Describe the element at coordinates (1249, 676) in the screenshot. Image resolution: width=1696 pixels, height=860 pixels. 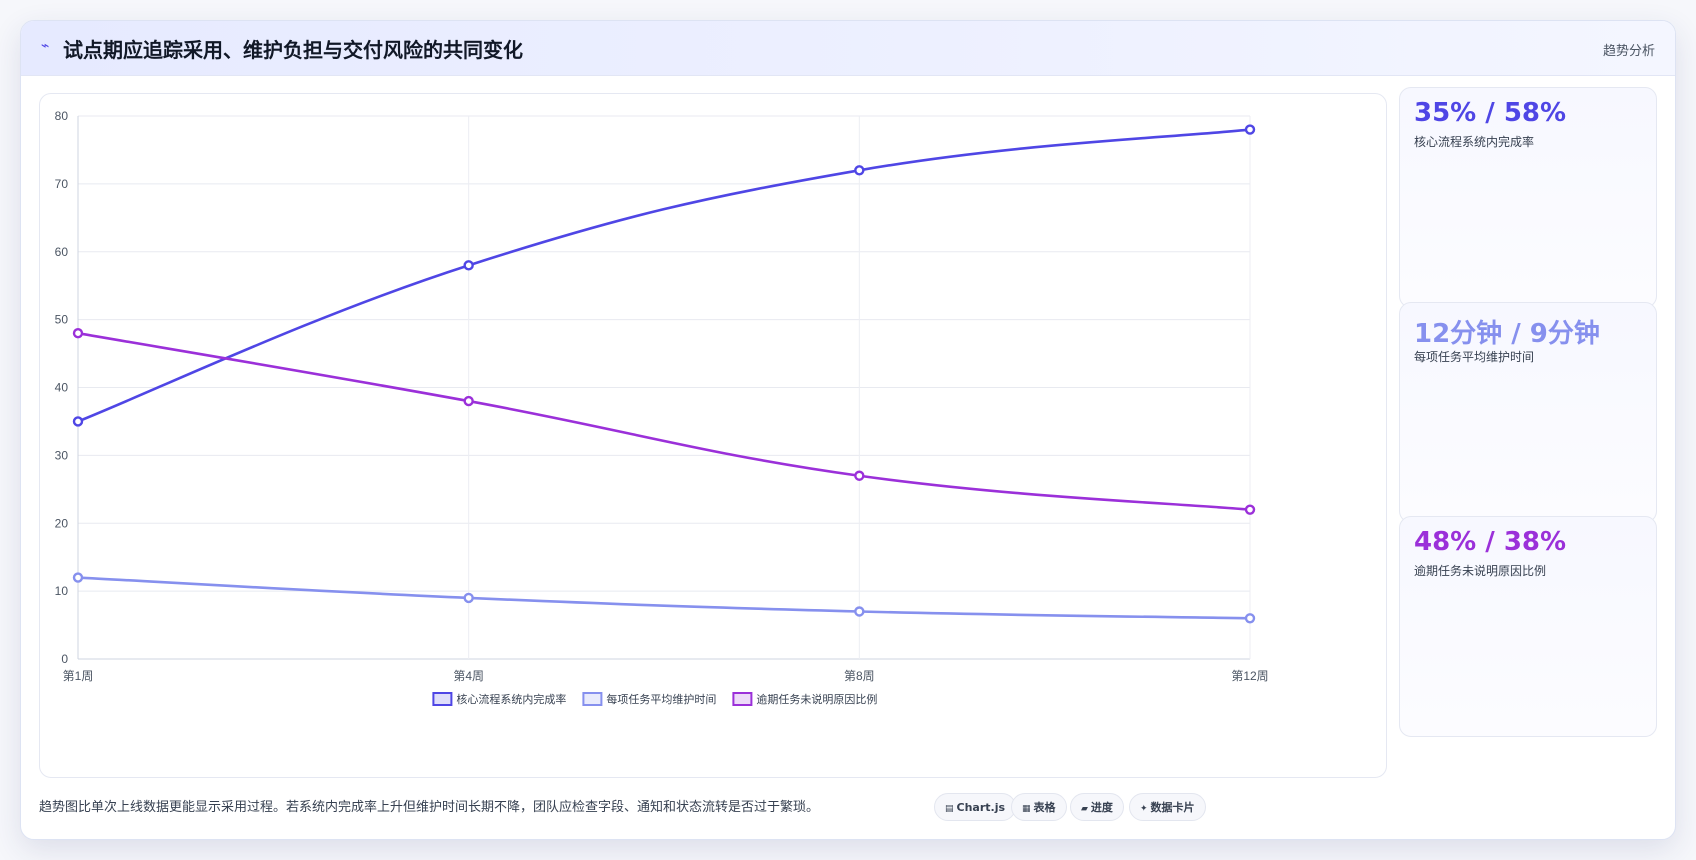
I see `x-tick-label: 第12周` at that location.